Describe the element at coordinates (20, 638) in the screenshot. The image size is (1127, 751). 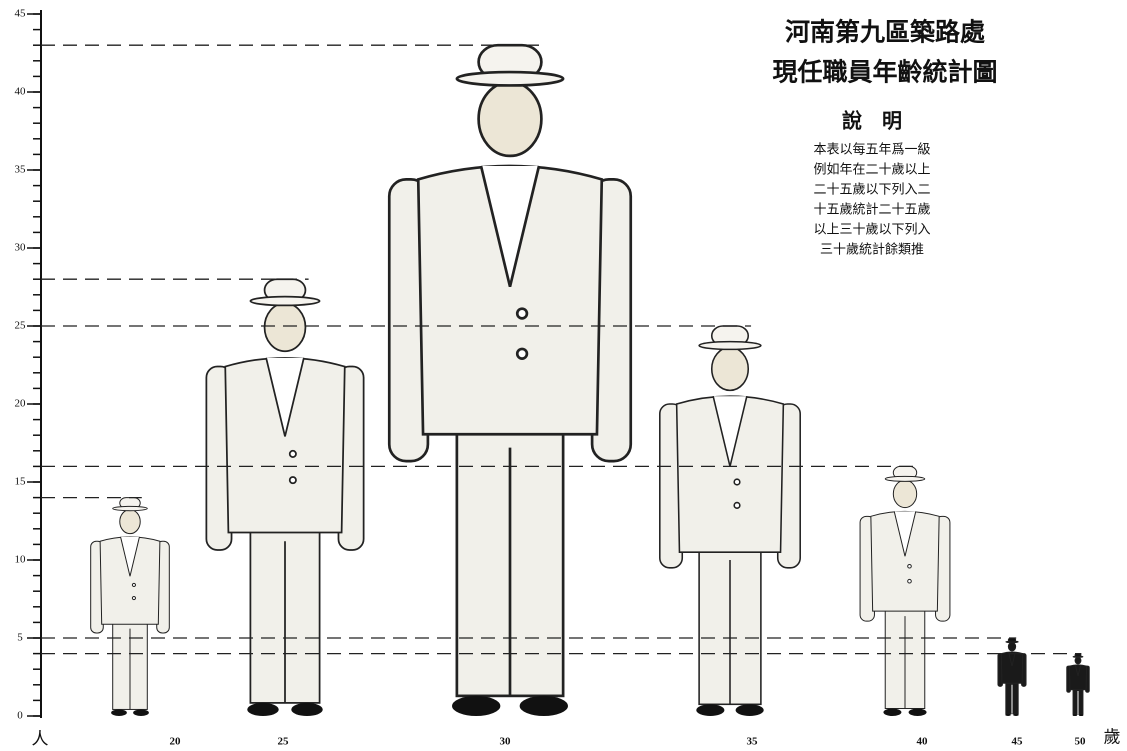
I see `y-tick-label: 5` at that location.